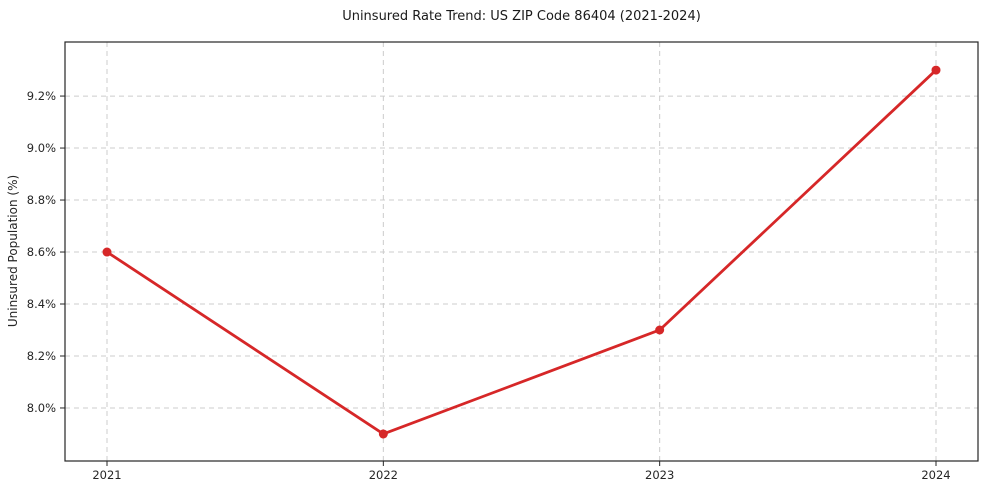 The image size is (989, 490). What do you see at coordinates (41, 408) in the screenshot?
I see `y-tick-label: 8.0%` at bounding box center [41, 408].